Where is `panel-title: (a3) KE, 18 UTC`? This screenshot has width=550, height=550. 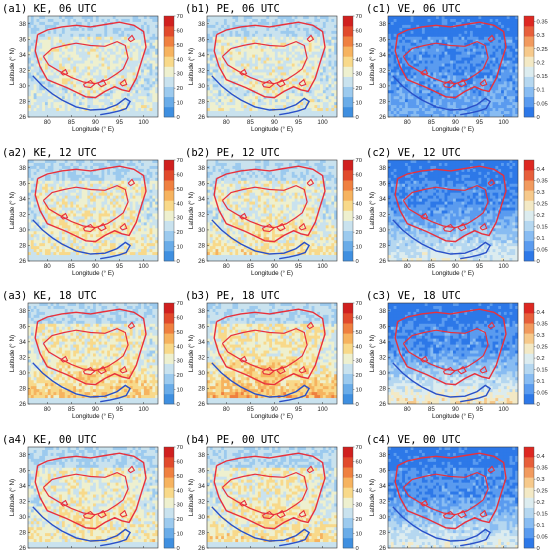 panel-title: (a3) KE, 18 UTC is located at coordinates (49, 296).